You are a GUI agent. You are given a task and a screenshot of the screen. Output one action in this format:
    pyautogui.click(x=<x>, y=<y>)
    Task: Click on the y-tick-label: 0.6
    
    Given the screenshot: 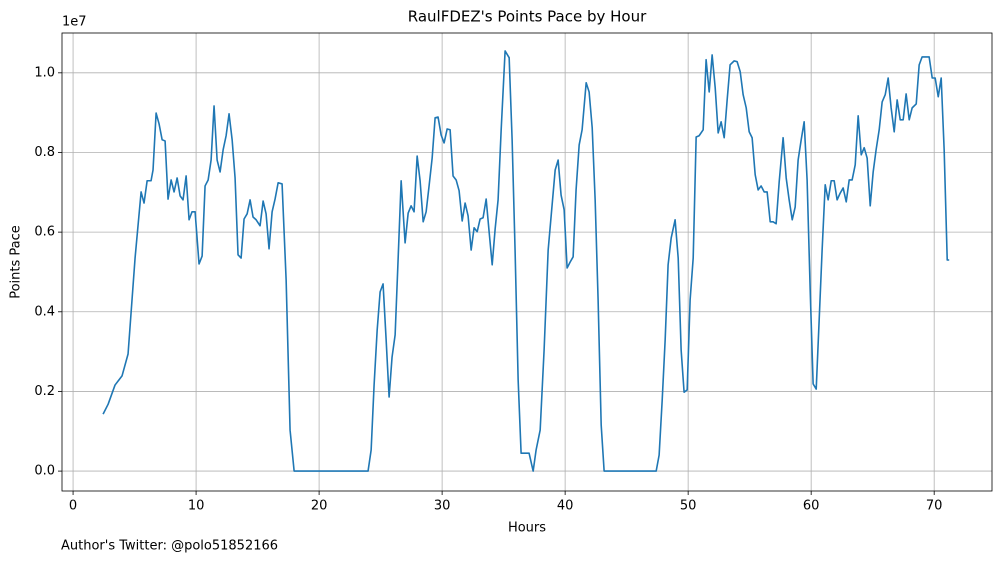 What is the action you would take?
    pyautogui.click(x=44, y=232)
    